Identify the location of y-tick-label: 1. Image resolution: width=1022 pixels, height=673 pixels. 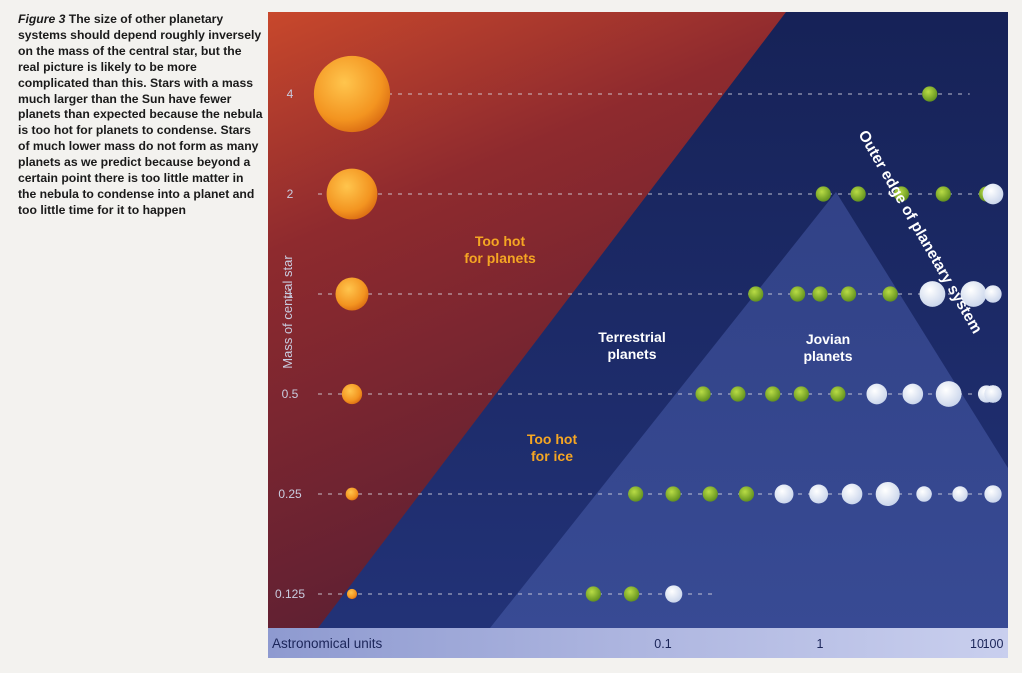
(290, 294).